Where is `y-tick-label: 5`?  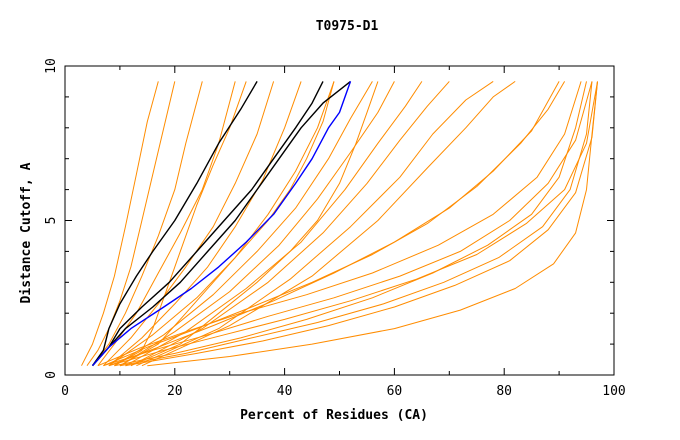
y-tick-label: 5 is located at coordinates (51, 221).